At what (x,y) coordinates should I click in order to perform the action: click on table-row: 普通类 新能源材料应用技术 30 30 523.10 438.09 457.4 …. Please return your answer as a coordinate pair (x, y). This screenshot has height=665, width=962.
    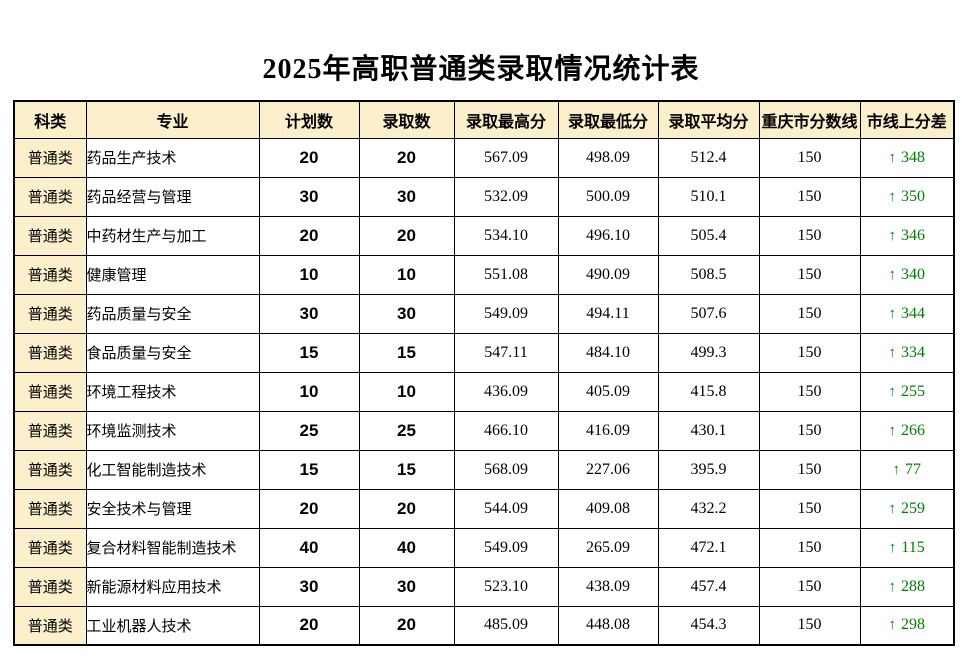
    Looking at the image, I should click on (484, 586).